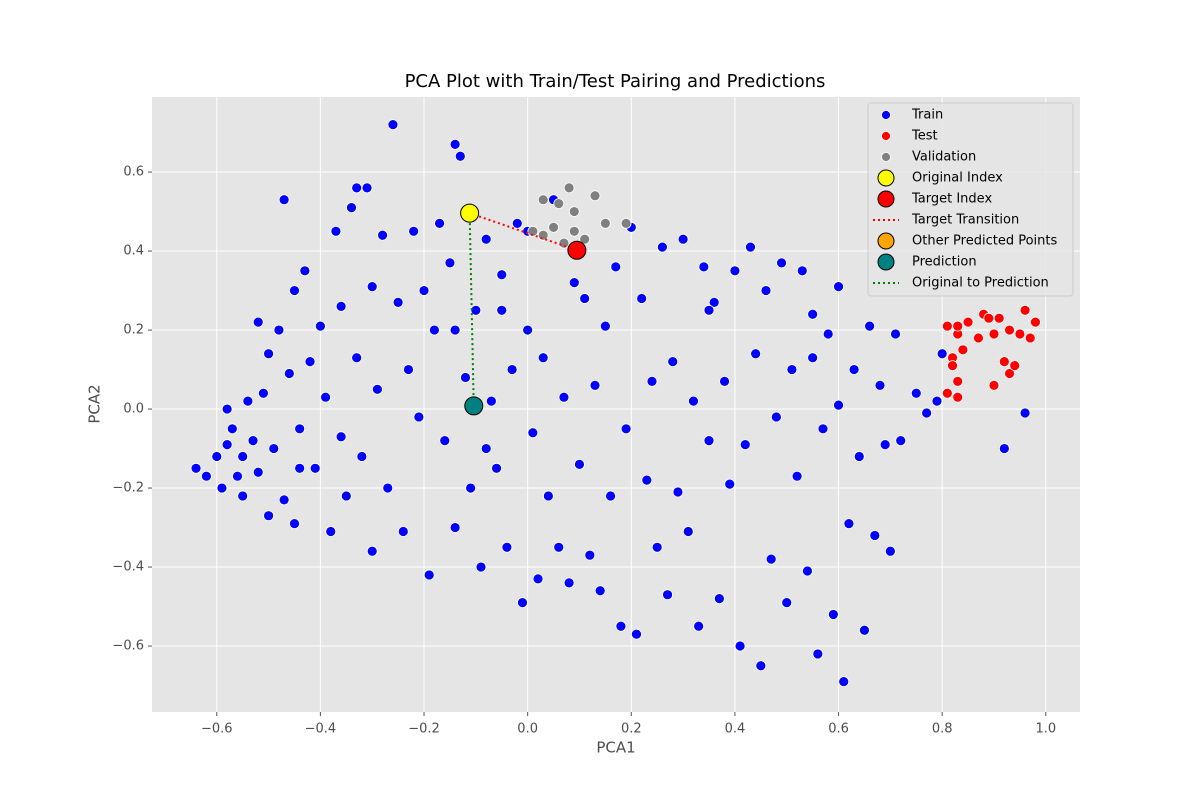 The height and width of the screenshot is (804, 1200). Describe the element at coordinates (924, 136) in the screenshot. I see `legend-label: Test` at that location.